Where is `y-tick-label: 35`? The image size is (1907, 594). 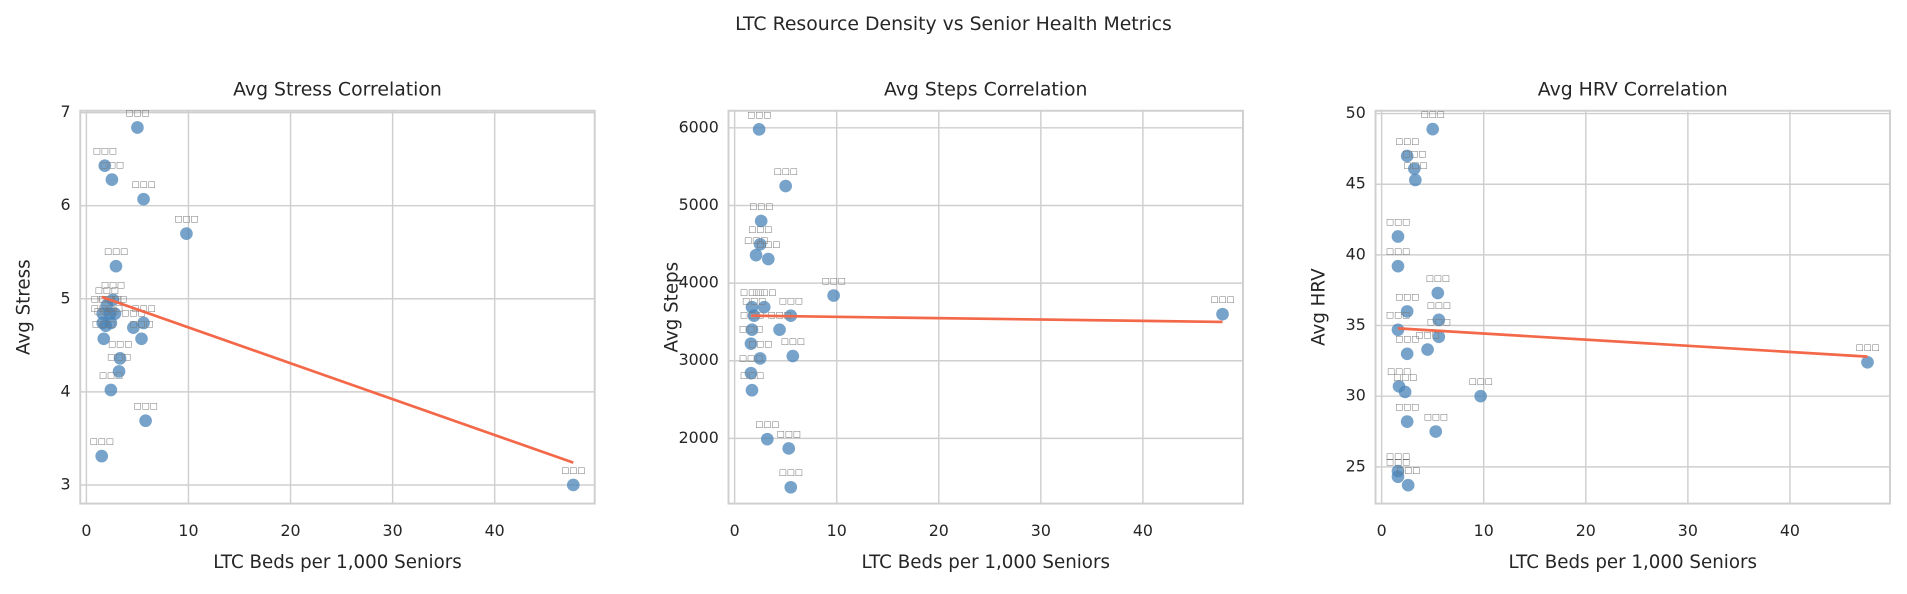 y-tick-label: 35 is located at coordinates (1356, 324).